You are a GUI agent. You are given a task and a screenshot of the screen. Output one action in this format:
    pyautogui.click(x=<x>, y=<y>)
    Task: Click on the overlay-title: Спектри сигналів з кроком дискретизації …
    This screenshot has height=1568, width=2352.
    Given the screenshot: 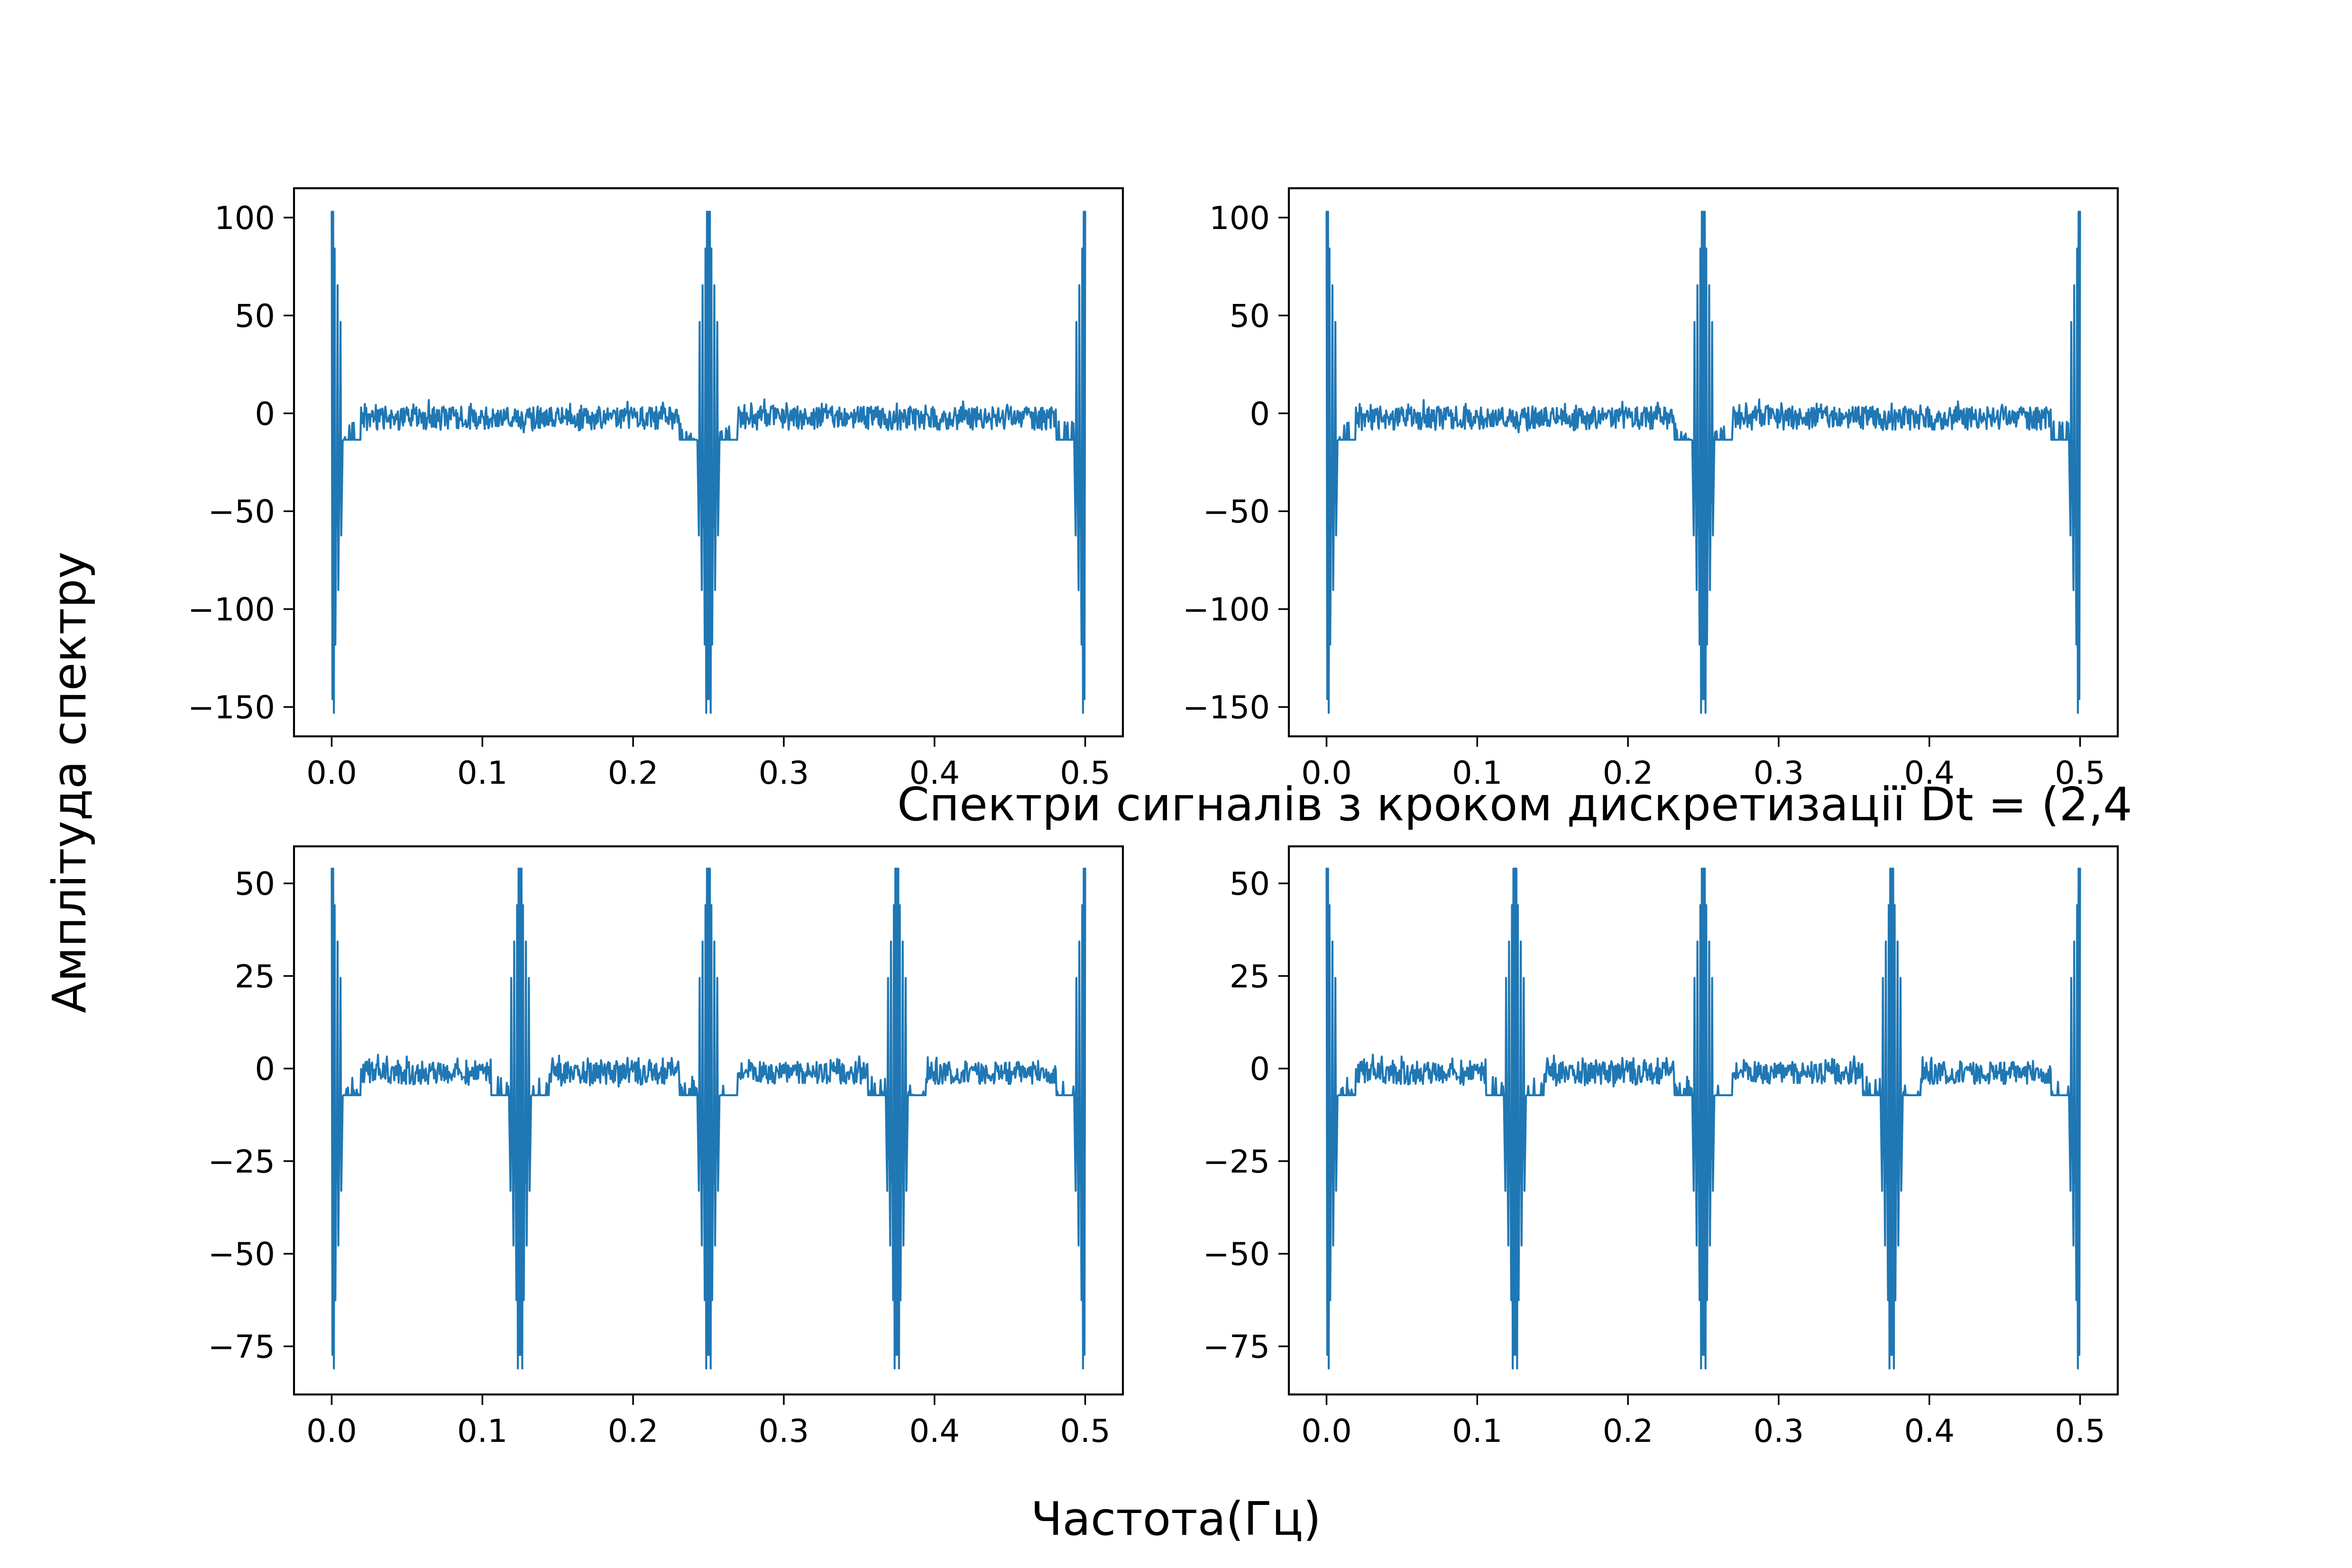 What is the action you would take?
    pyautogui.click(x=1514, y=804)
    